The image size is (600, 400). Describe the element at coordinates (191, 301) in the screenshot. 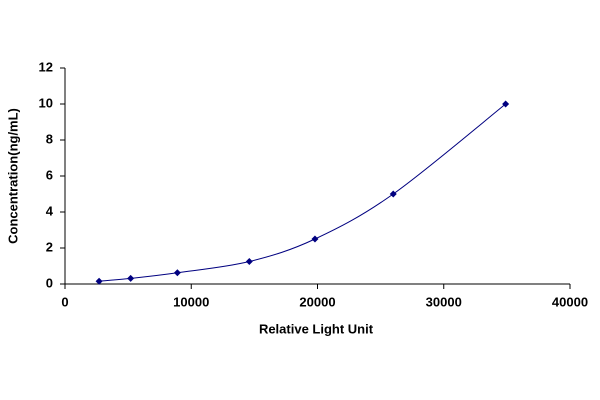

I see `x-tick-label: 10000` at that location.